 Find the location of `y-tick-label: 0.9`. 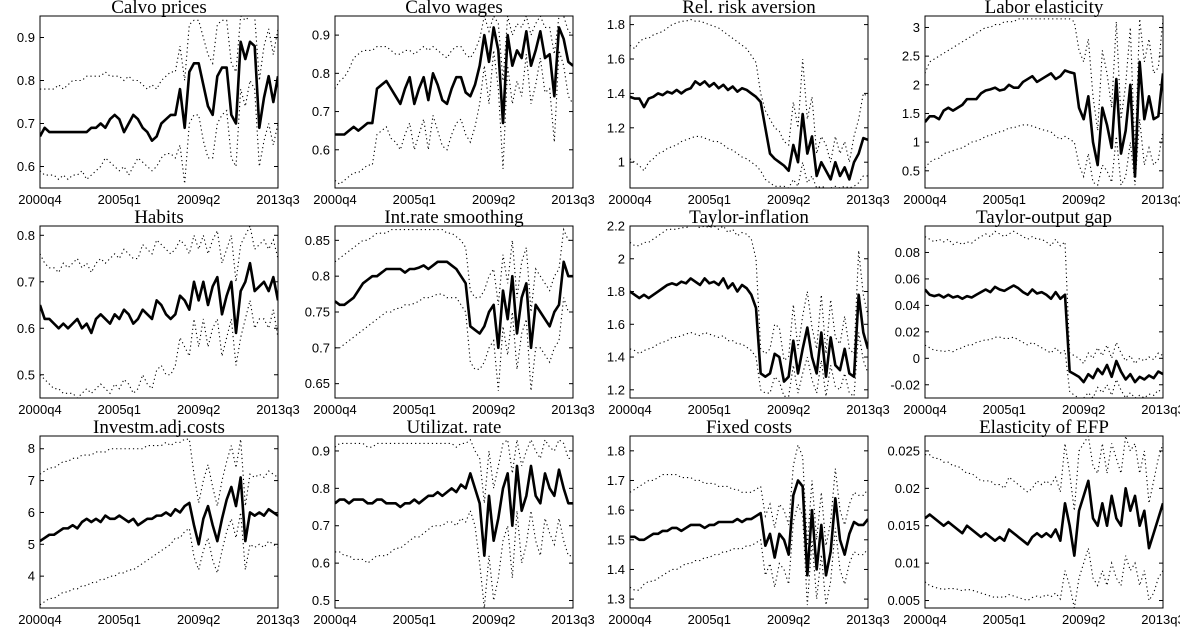

y-tick-label: 0.9 is located at coordinates (26, 37).